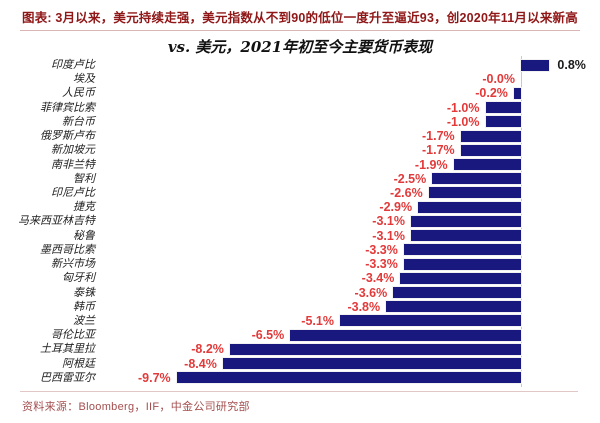 The image size is (600, 423). I want to click on bar-row: 菲律宾比索 -1.0%, so click(300, 108).